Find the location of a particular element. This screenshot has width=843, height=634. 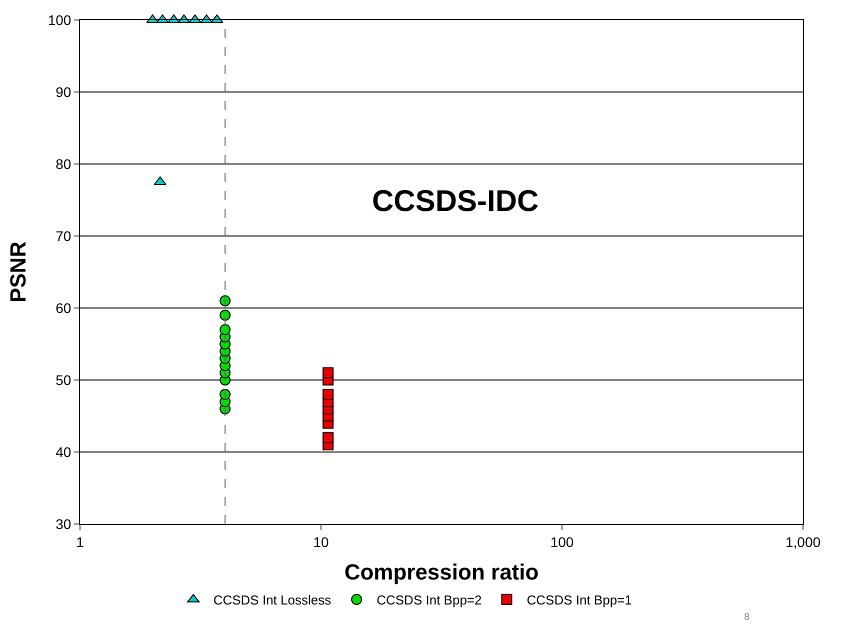

y-axis-title: PSNR is located at coordinates (18, 272).